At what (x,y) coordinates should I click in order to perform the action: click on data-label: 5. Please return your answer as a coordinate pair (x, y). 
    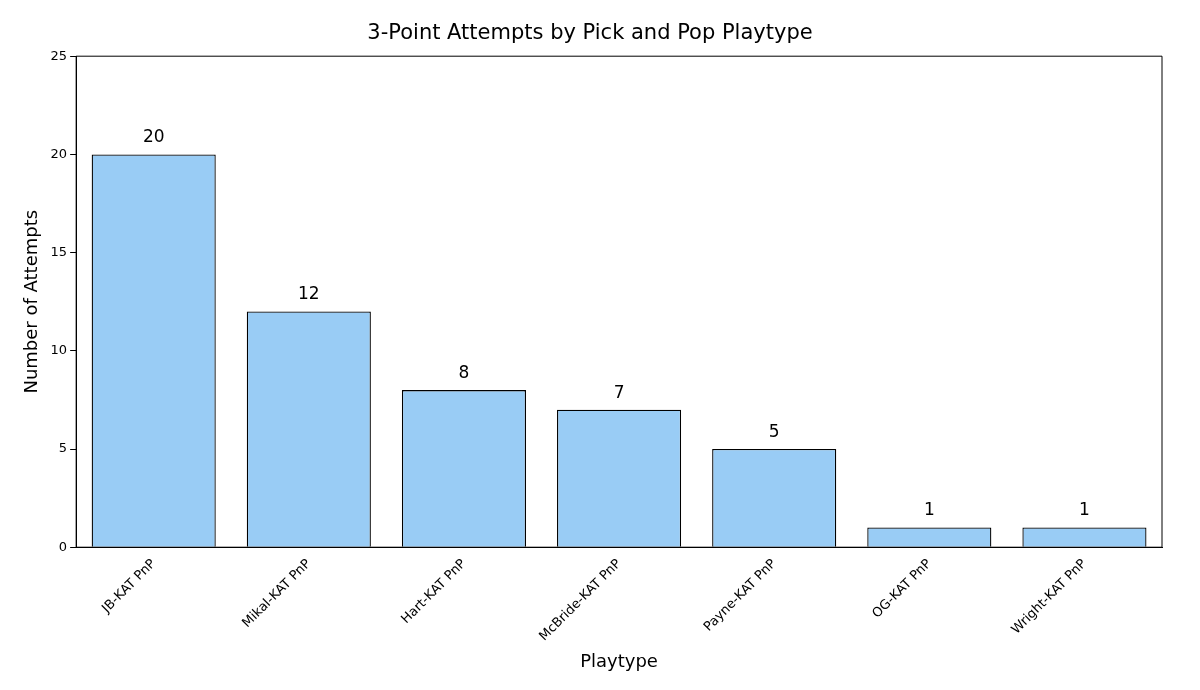
    Looking at the image, I should click on (774, 430).